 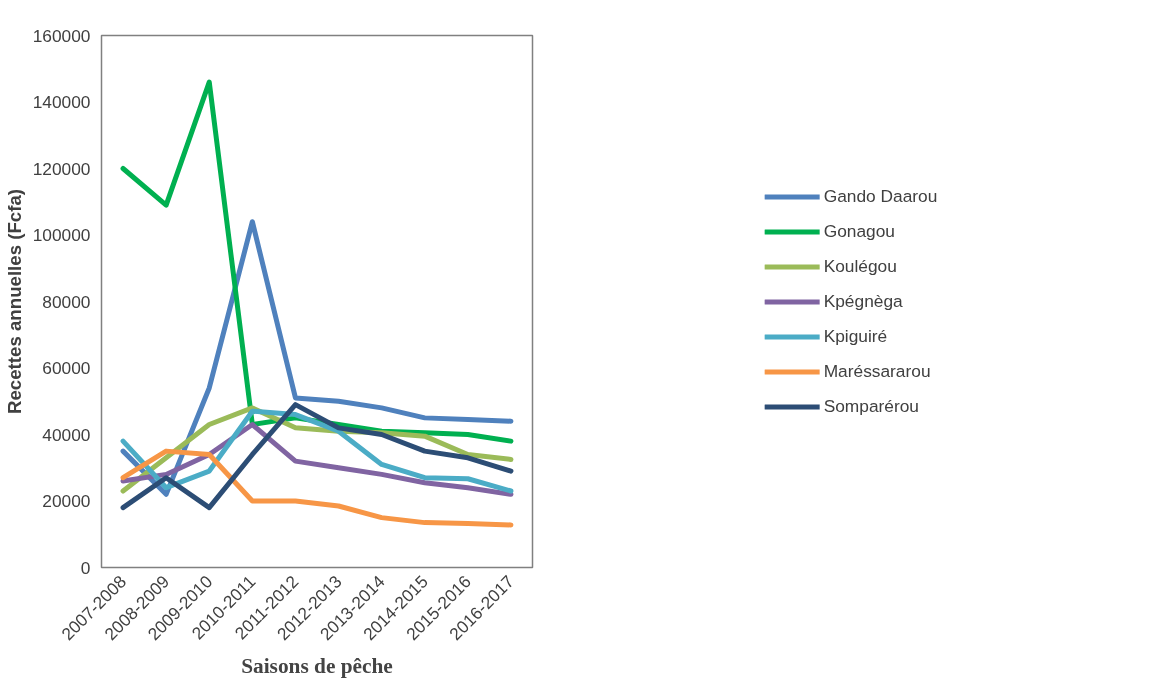 What do you see at coordinates (66, 301) in the screenshot?
I see `y-tick-label: 80000` at bounding box center [66, 301].